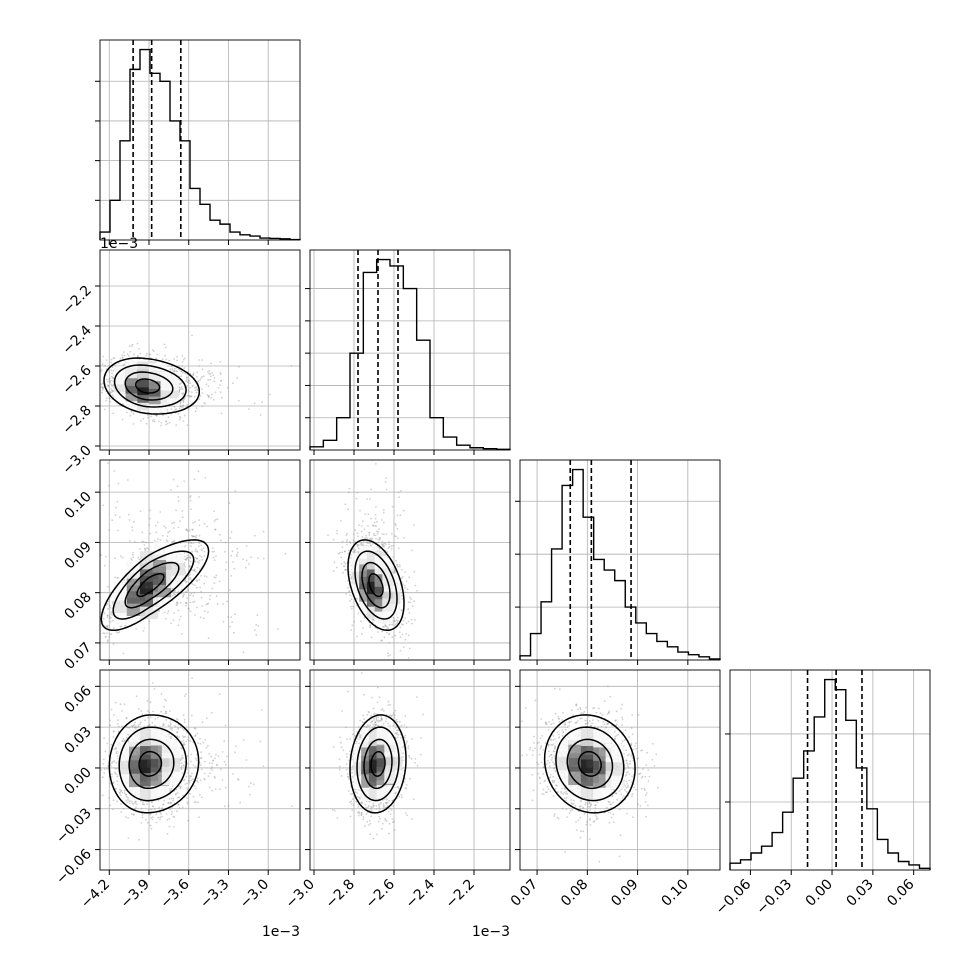 This screenshot has height=970, width=970. Describe the element at coordinates (376, 585) in the screenshot. I see `contour-line` at that location.